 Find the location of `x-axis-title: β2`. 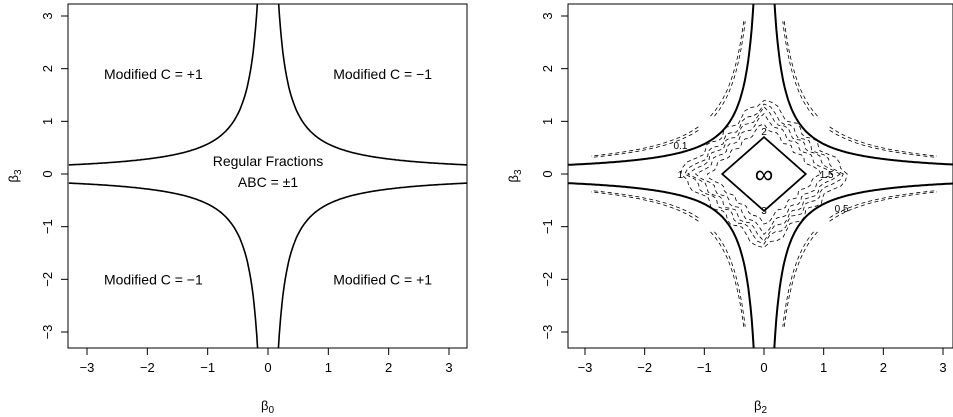

x-axis-title: β2 is located at coordinates (760, 407).